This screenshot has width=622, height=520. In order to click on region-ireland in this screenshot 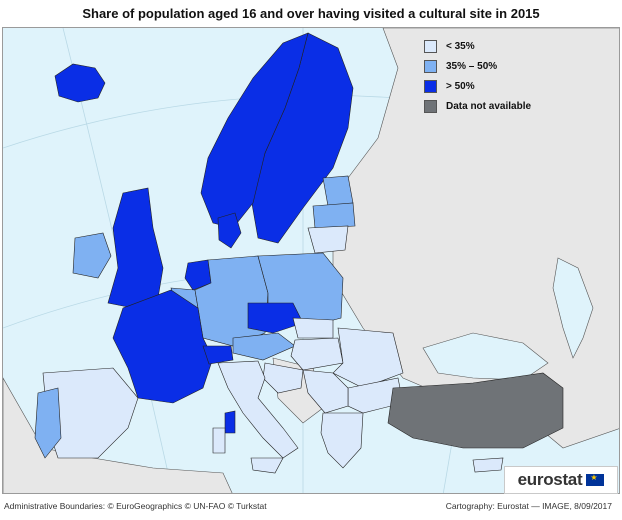, I will do `click(92, 255)`.